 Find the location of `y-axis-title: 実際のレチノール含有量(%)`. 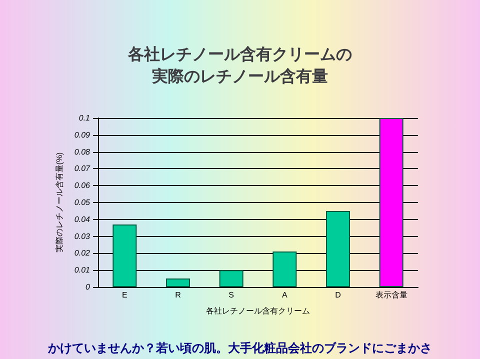

y-axis-title: 実際のレチノール含有量(%) is located at coordinates (59, 202).